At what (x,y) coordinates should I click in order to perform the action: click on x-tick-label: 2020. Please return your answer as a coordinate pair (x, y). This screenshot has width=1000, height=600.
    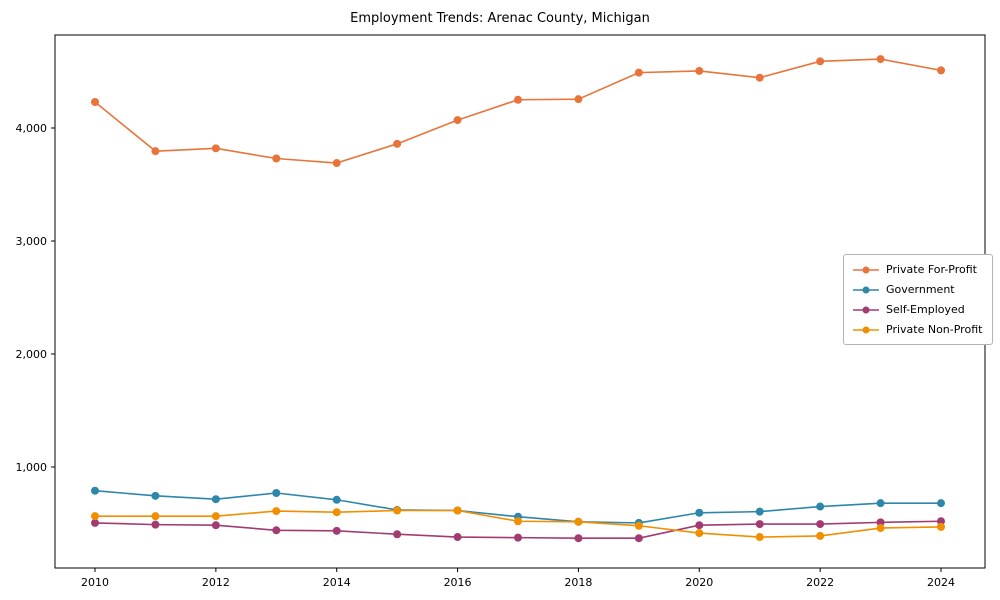
    Looking at the image, I should click on (699, 582).